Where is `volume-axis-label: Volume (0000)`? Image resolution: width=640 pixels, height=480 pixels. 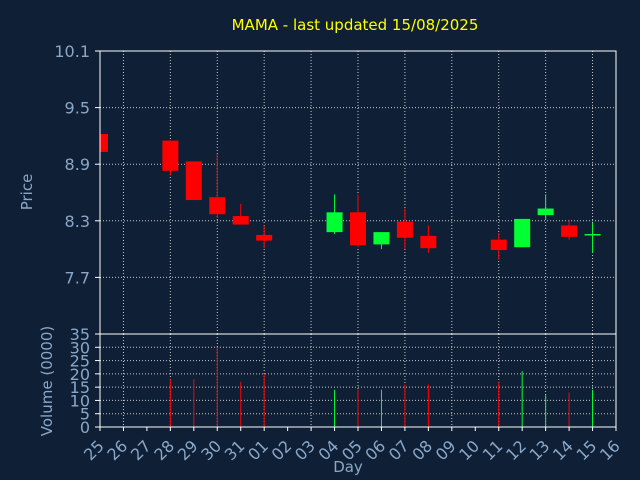 volume-axis-label: Volume (0000) is located at coordinates (47, 381).